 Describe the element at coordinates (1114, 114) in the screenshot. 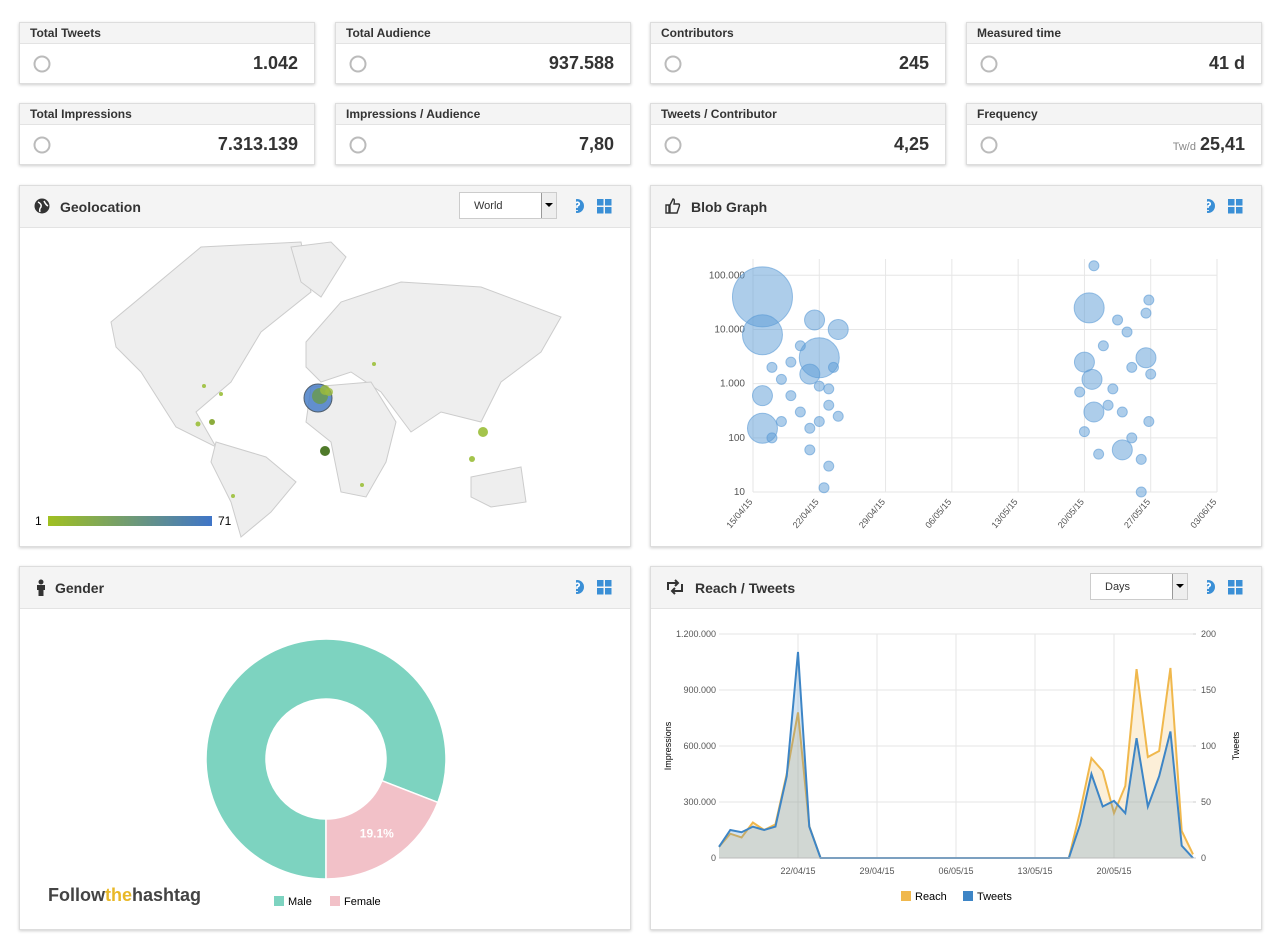

I see `stat-label: Frequency` at that location.